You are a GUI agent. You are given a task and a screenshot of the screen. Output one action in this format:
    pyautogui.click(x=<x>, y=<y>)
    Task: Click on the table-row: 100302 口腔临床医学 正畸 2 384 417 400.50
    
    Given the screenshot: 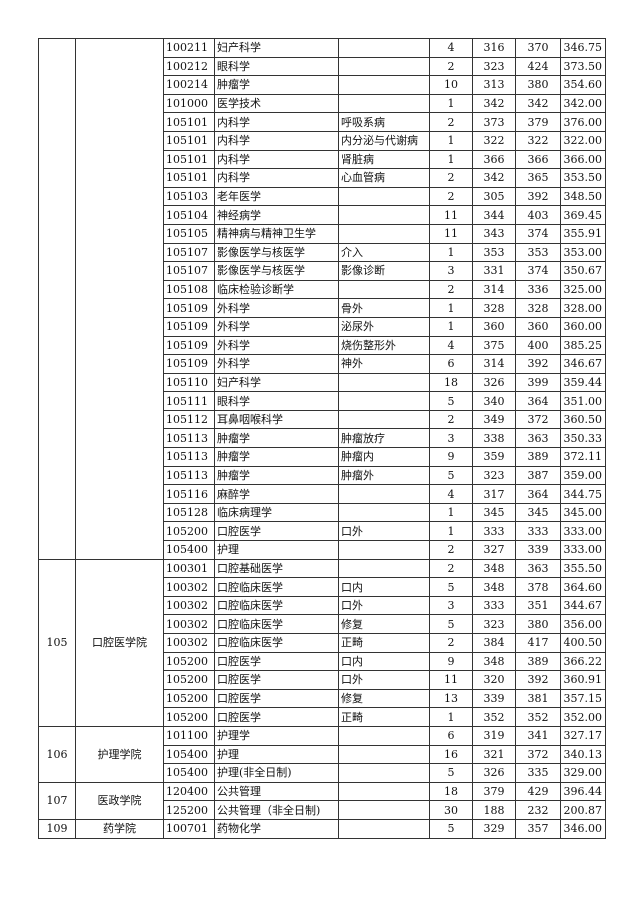 What is the action you would take?
    pyautogui.click(x=322, y=643)
    